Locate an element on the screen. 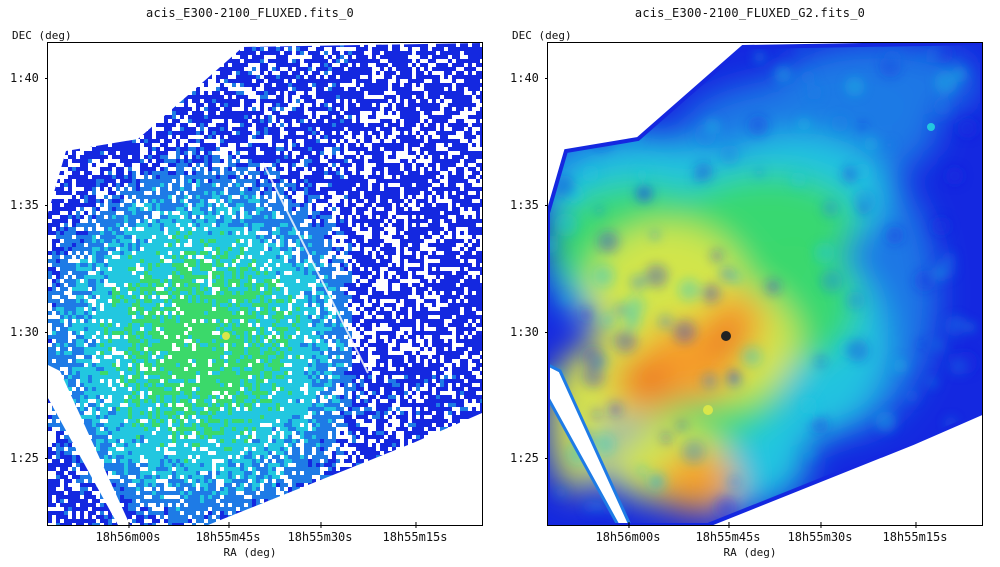 This screenshot has height=567, width=1000. panel-title: acis_E300-2100_FLUXED_G2.fits_0 is located at coordinates (750, 13).